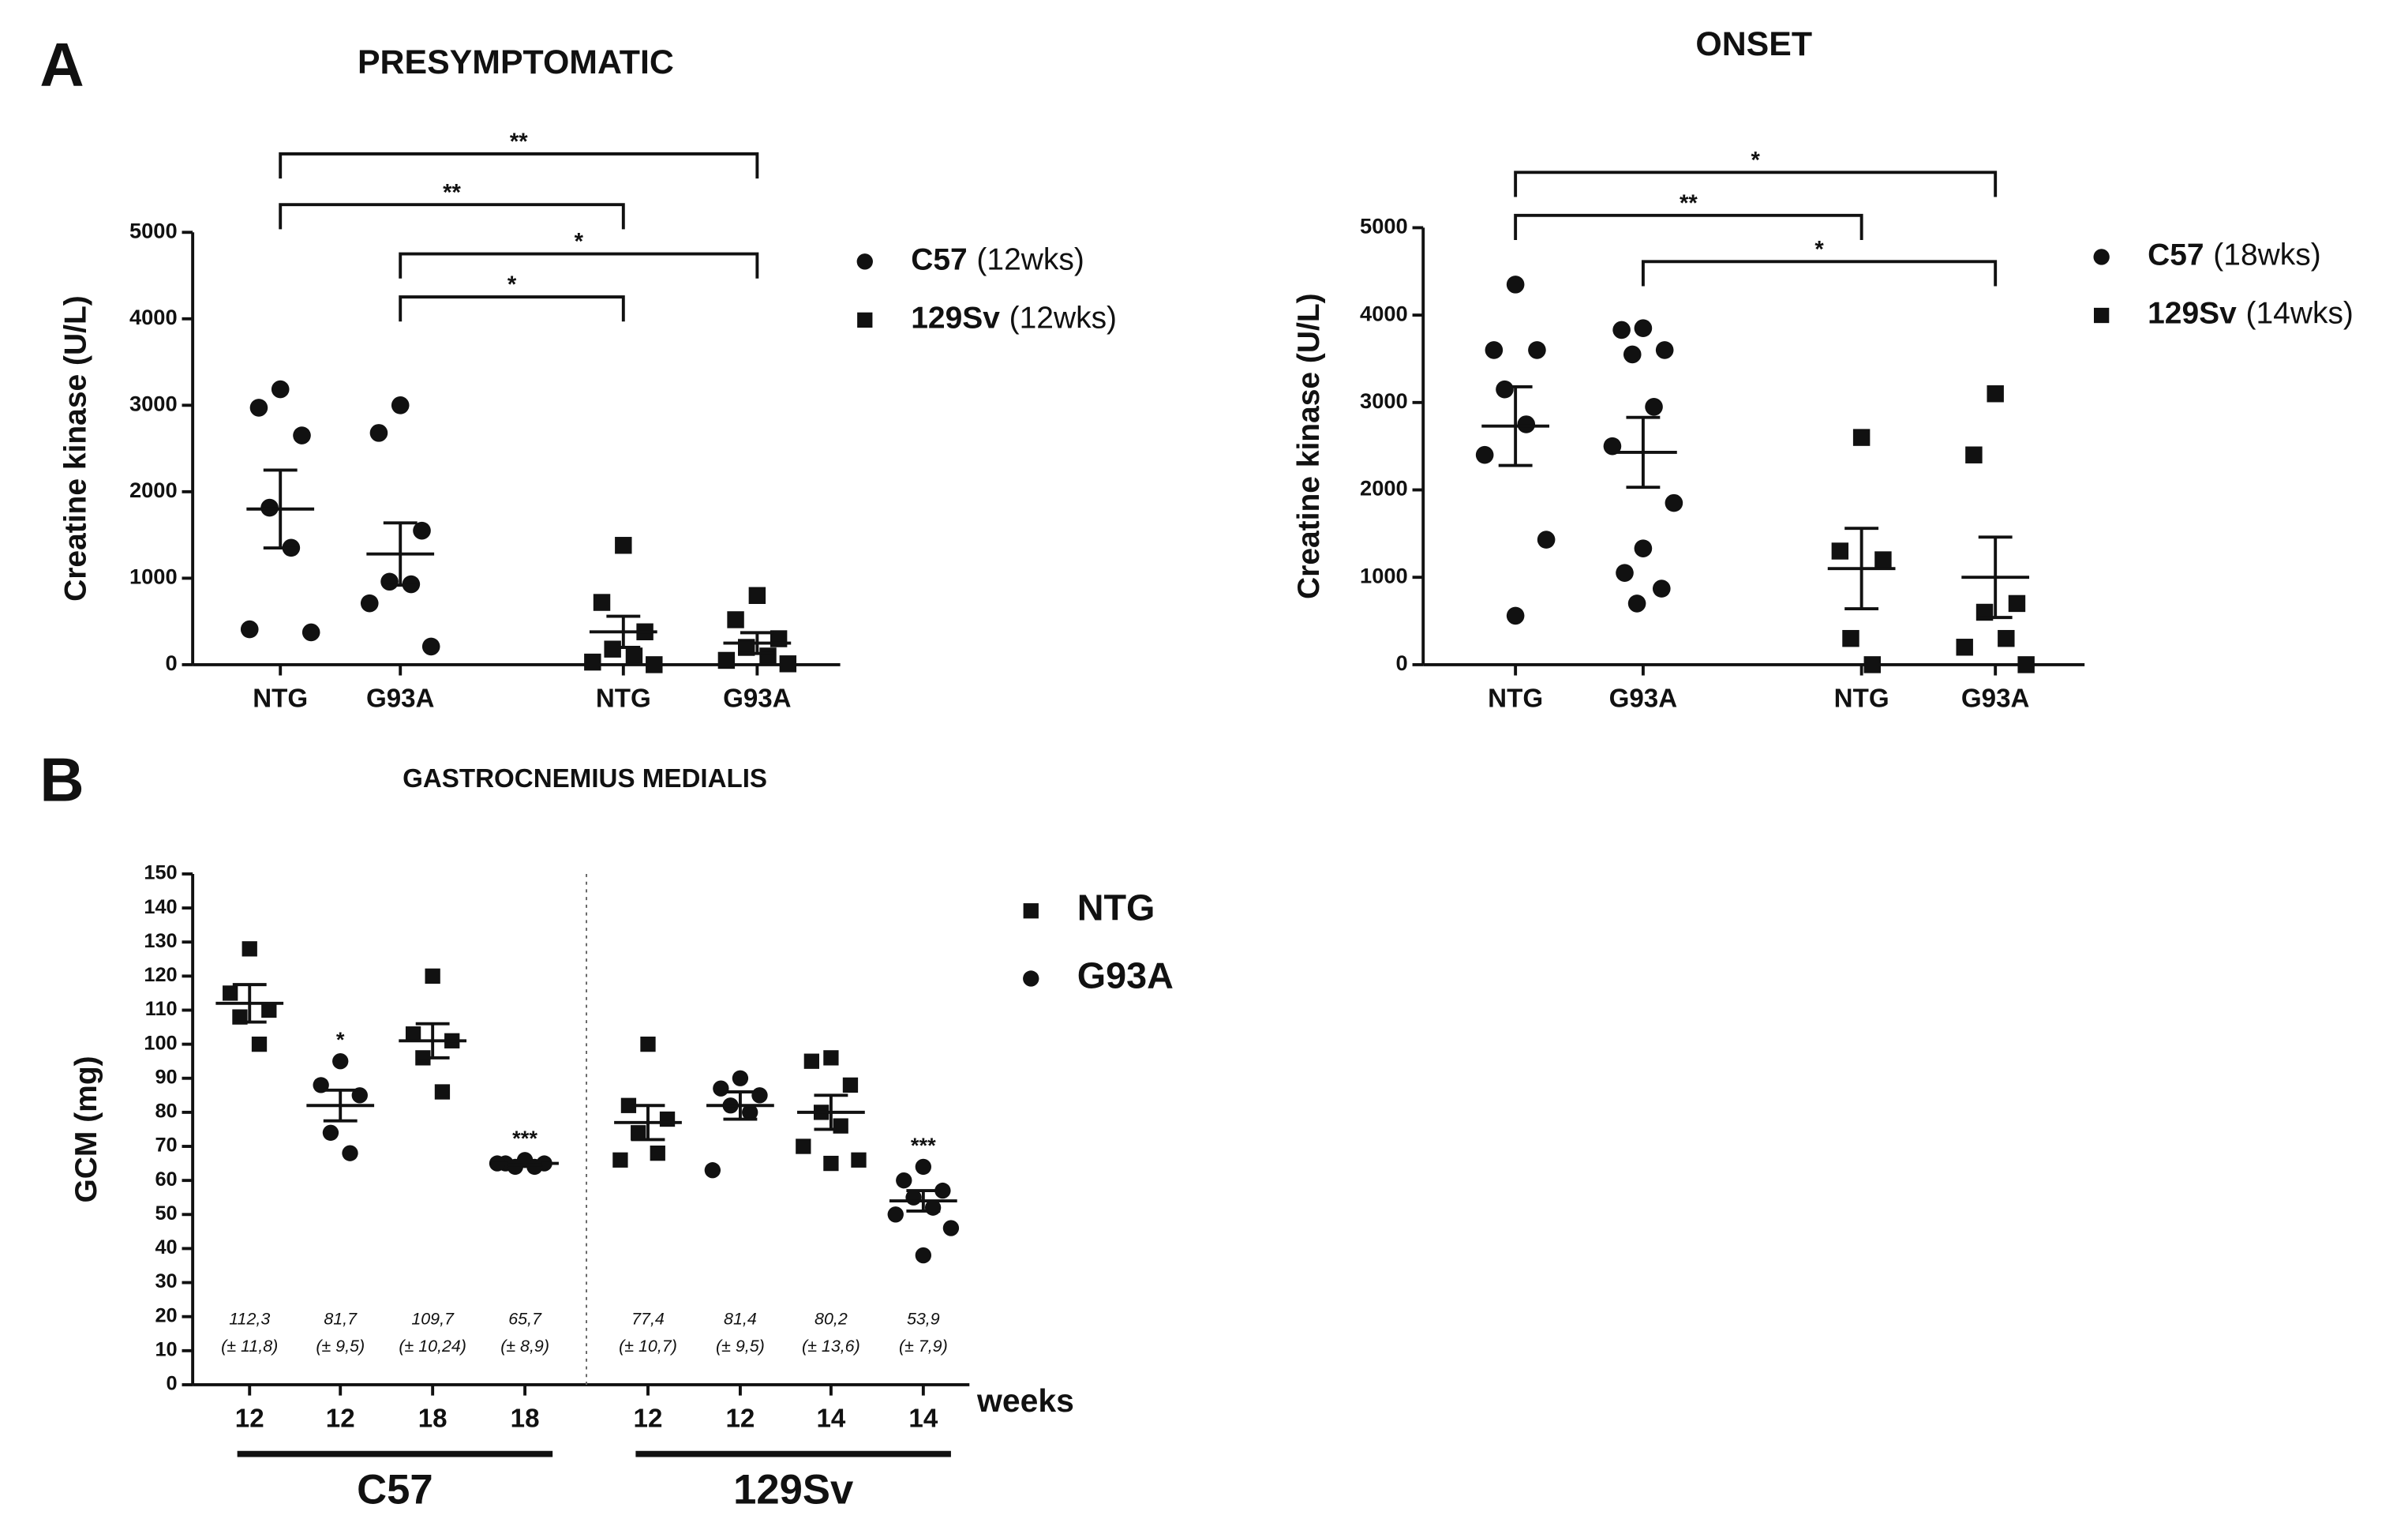 Image resolution: width=2408 pixels, height=1534 pixels. I want to click on y-tick-label: 110, so click(161, 1009).